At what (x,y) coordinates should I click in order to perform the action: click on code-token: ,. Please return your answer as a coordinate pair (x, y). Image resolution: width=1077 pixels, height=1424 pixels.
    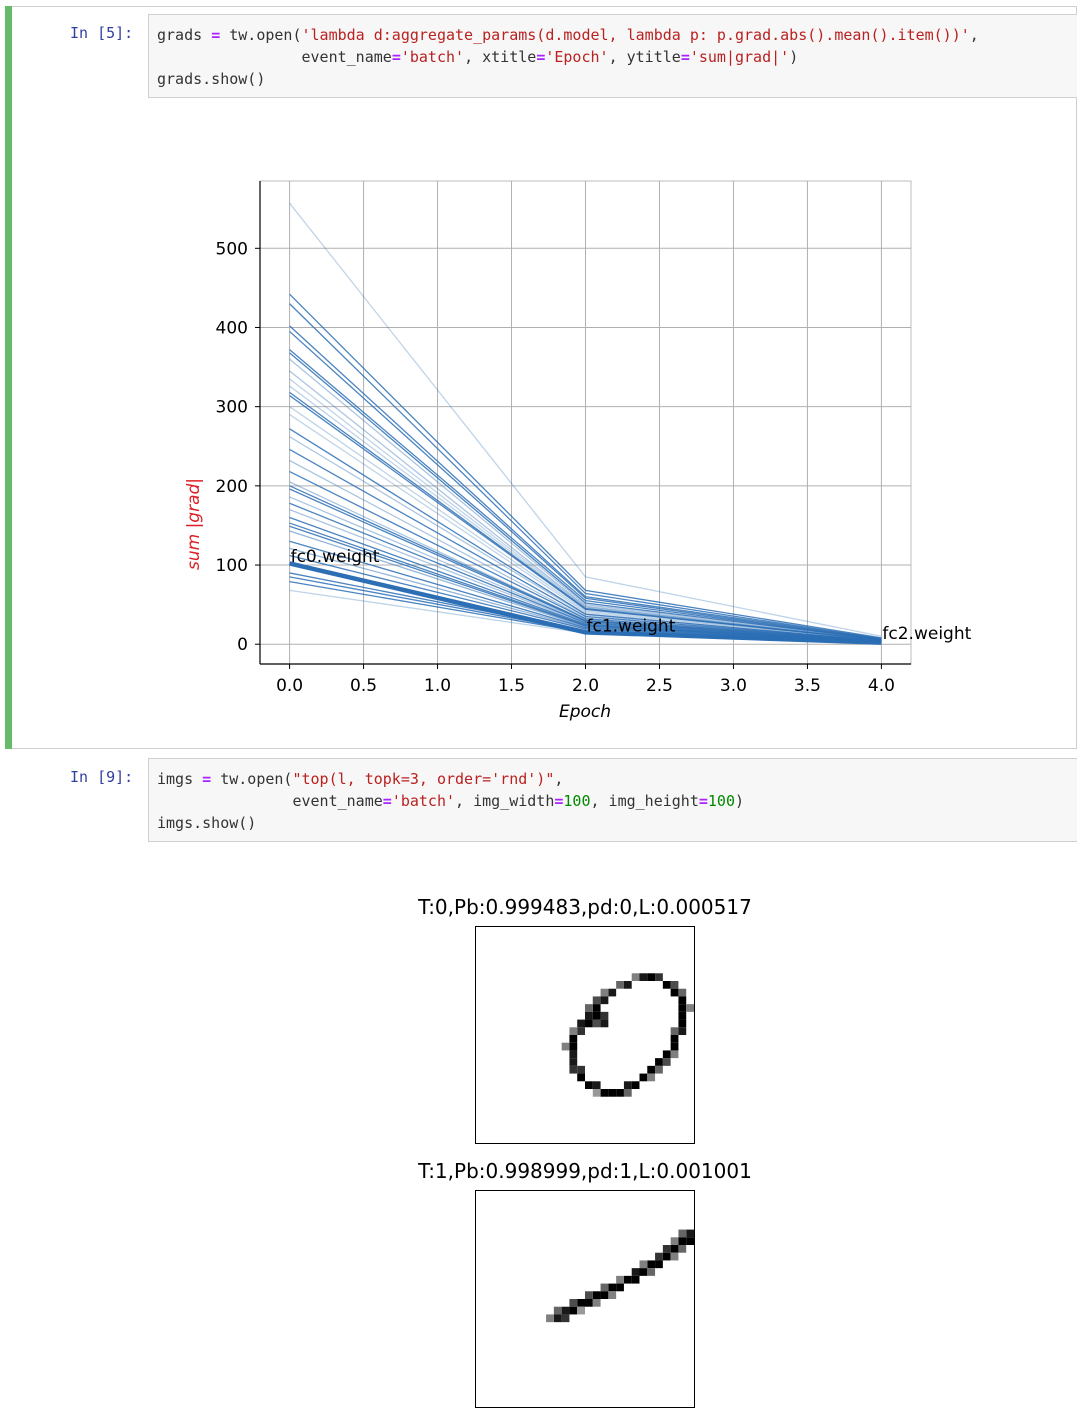
    Looking at the image, I should click on (559, 779).